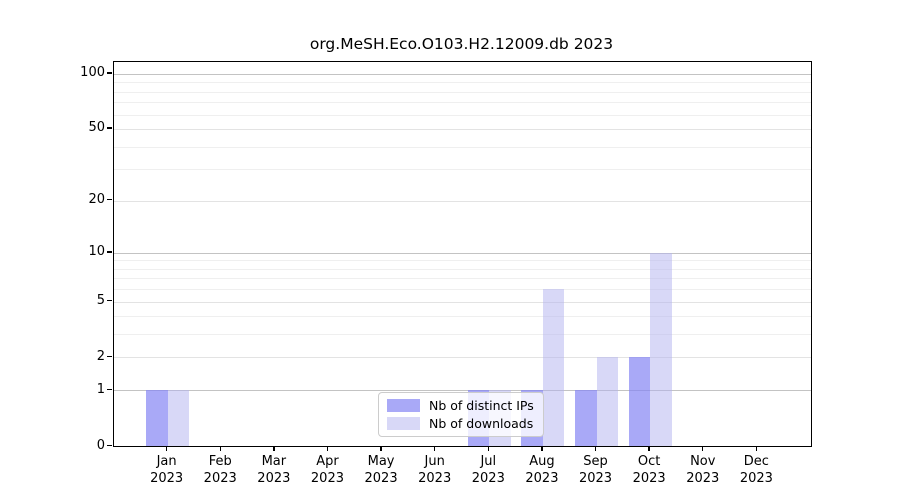 Image resolution: width=900 pixels, height=500 pixels. I want to click on x-tick-label-apr: Apr 2023, so click(327, 470).